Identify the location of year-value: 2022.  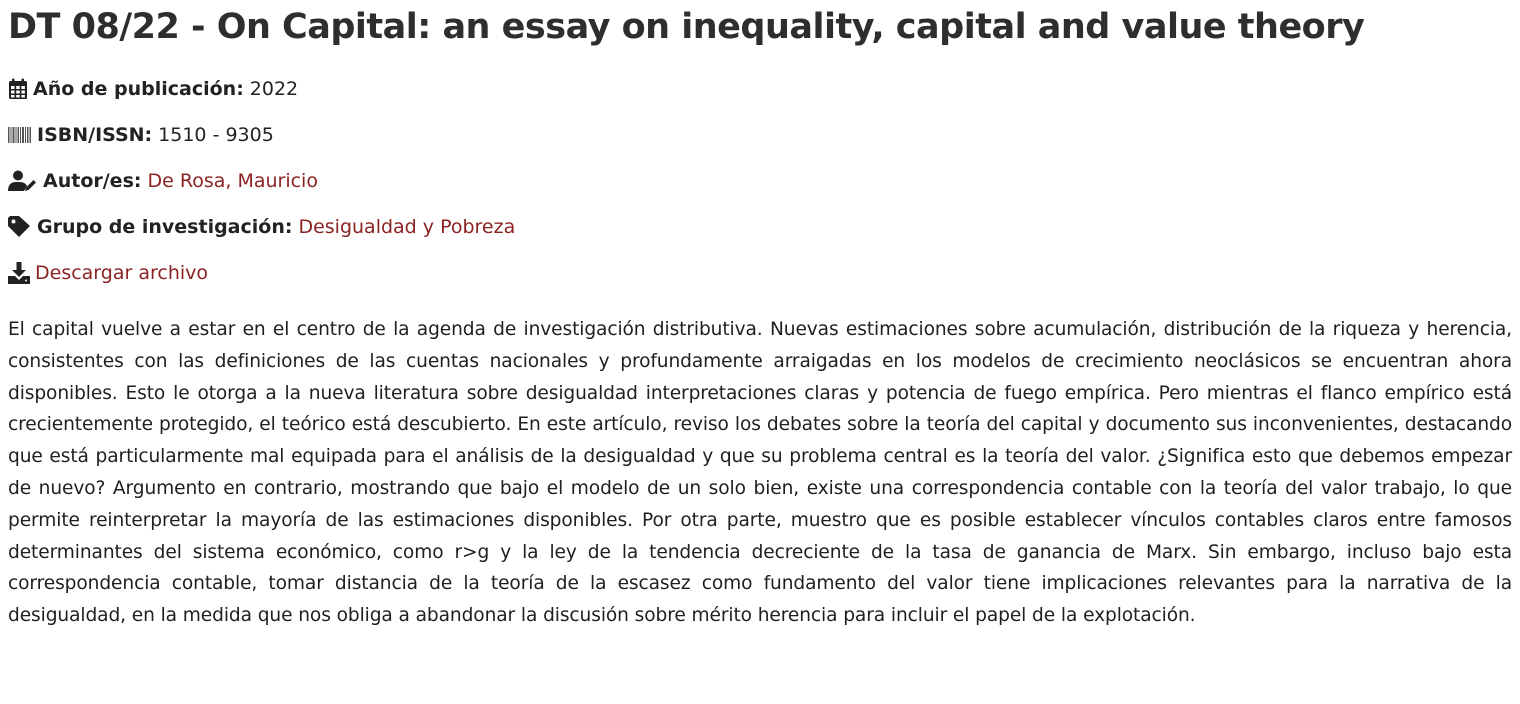
(274, 89).